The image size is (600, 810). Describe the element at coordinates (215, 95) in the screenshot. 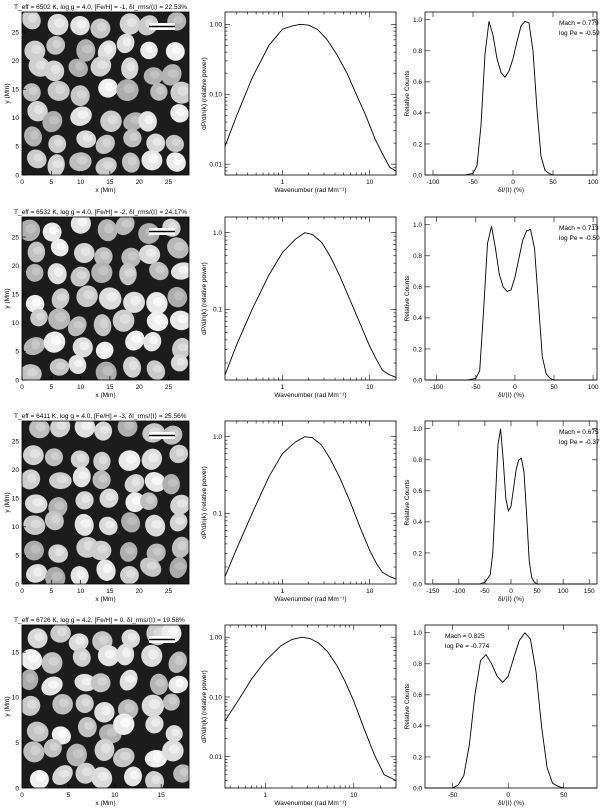

I see `y-tick-label: 0.10` at that location.